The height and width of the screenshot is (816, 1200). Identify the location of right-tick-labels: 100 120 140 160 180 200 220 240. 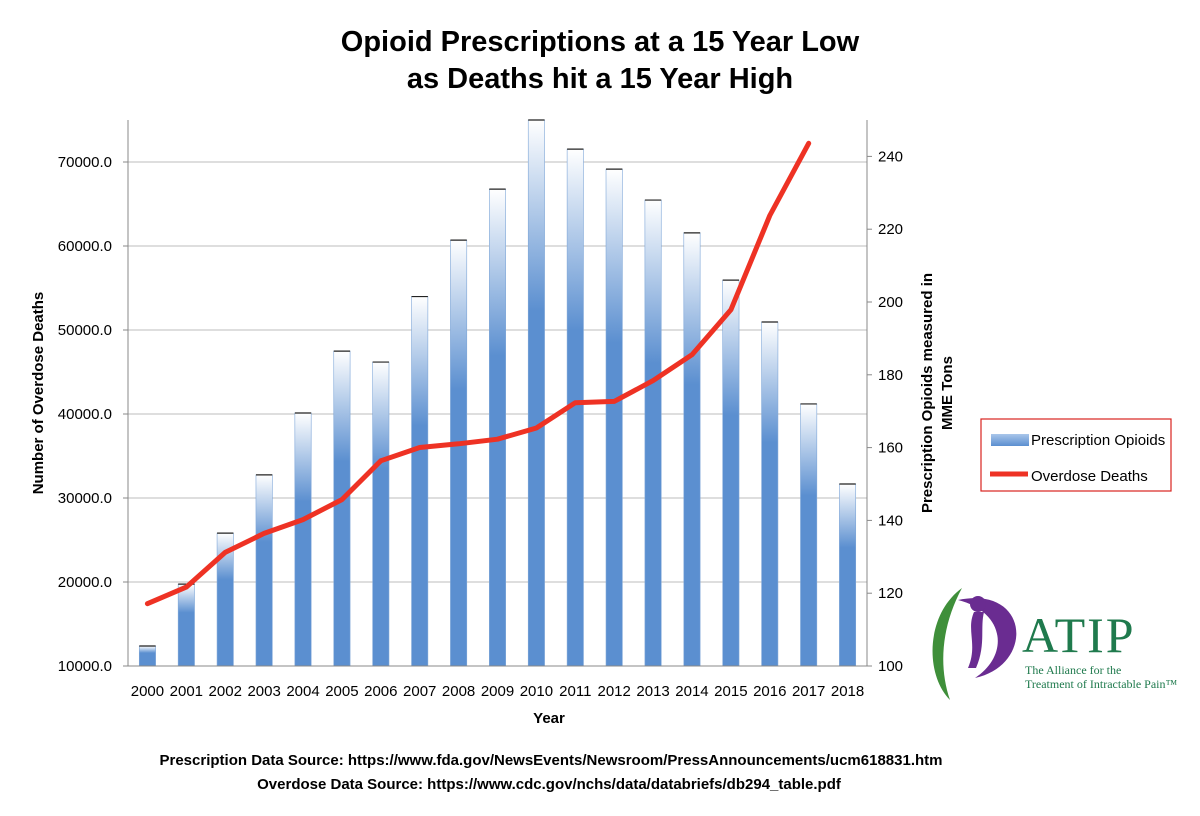
(885, 411).